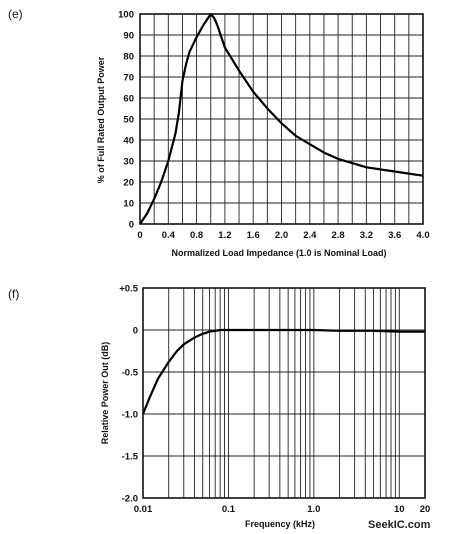 Image resolution: width=460 pixels, height=534 pixels. I want to click on chart-e-y-ticks: 0 10 20 30 40 50 60 70 80 90 100, so click(126, 120).